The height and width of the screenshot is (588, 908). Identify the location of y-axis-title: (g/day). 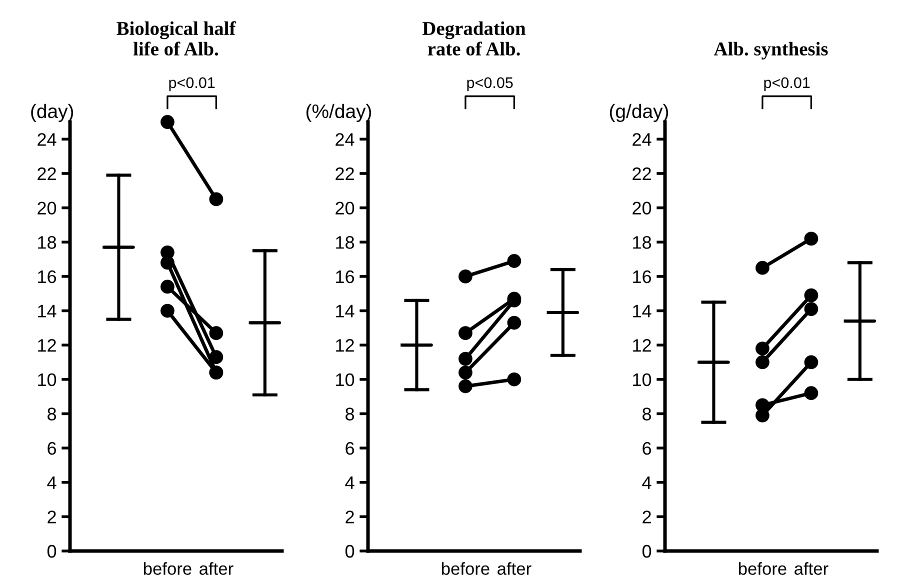
(639, 113).